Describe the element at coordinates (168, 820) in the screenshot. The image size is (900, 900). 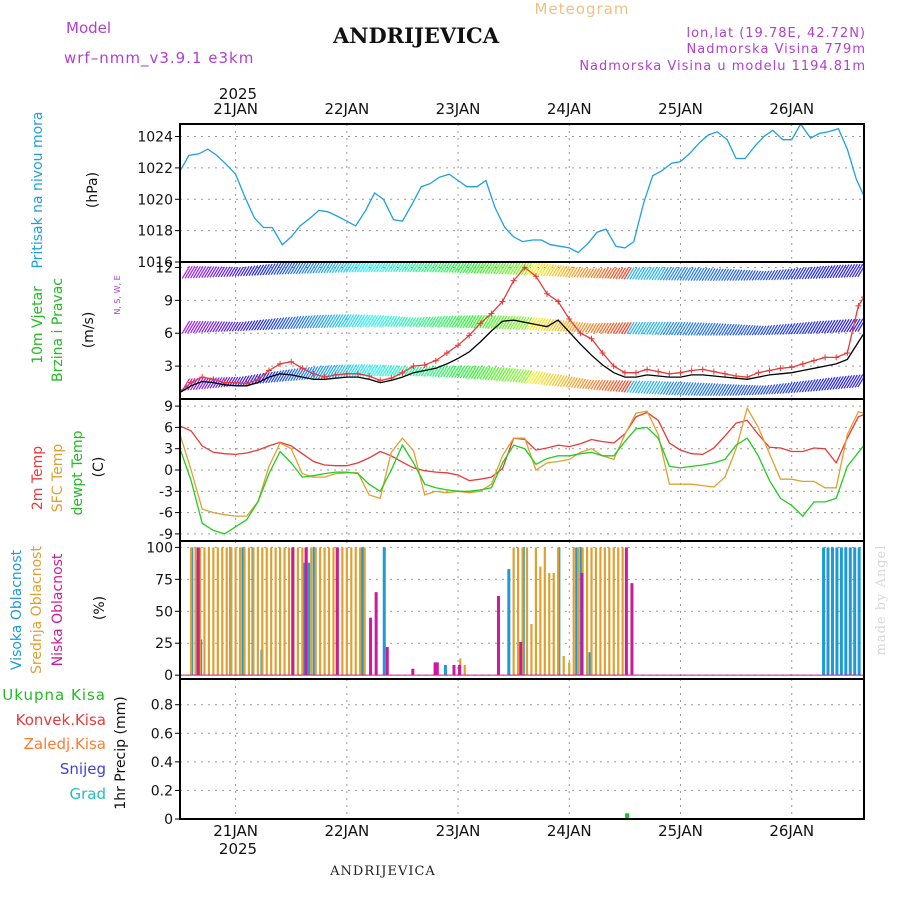
I see `y-tick-label: 0` at that location.